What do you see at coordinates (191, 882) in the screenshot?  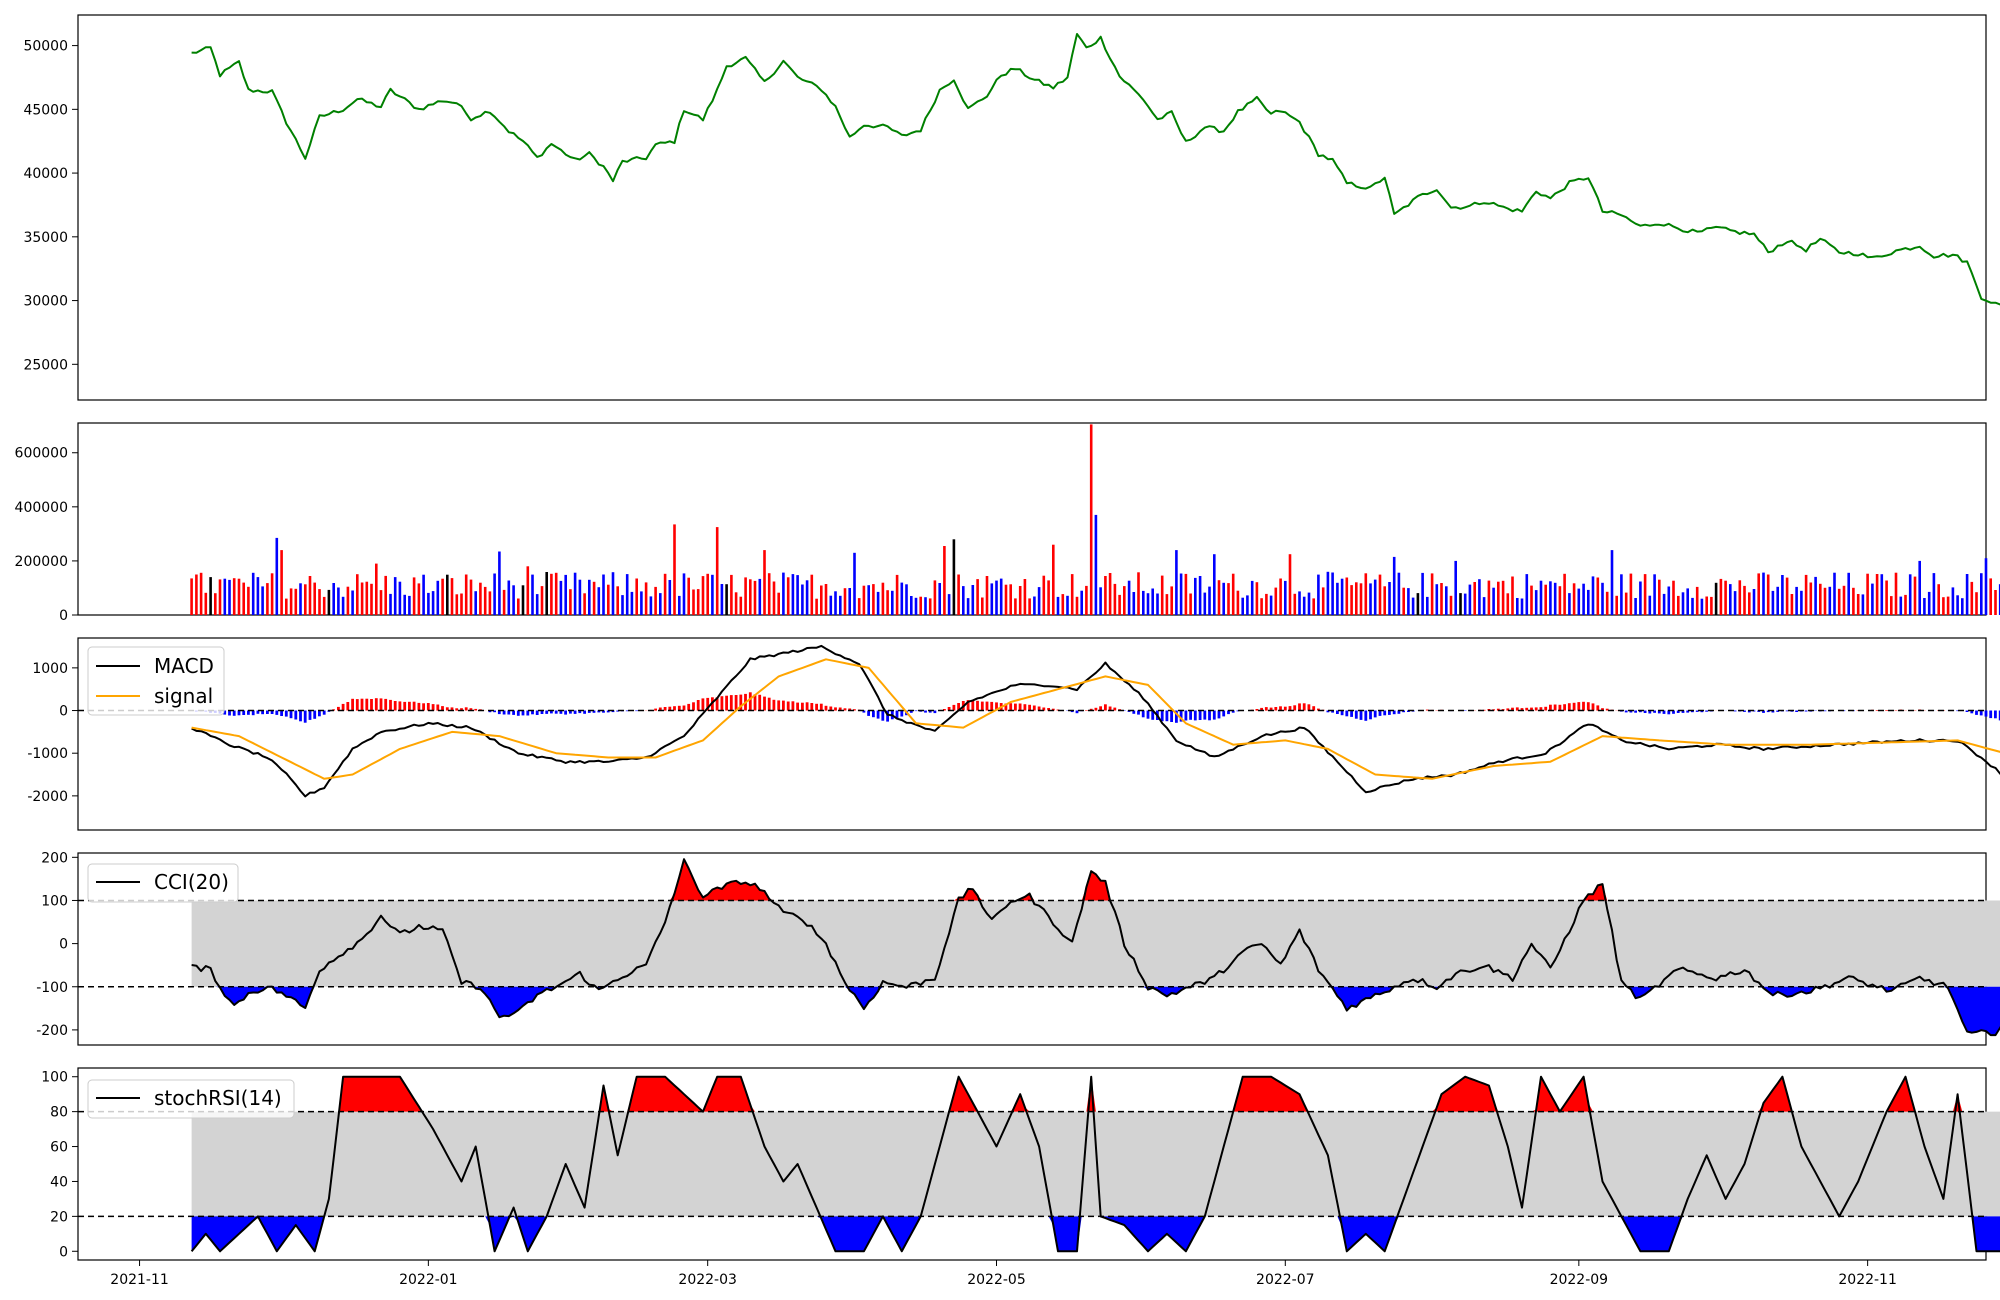 I see `cci-legend-label: CCI(20)` at bounding box center [191, 882].